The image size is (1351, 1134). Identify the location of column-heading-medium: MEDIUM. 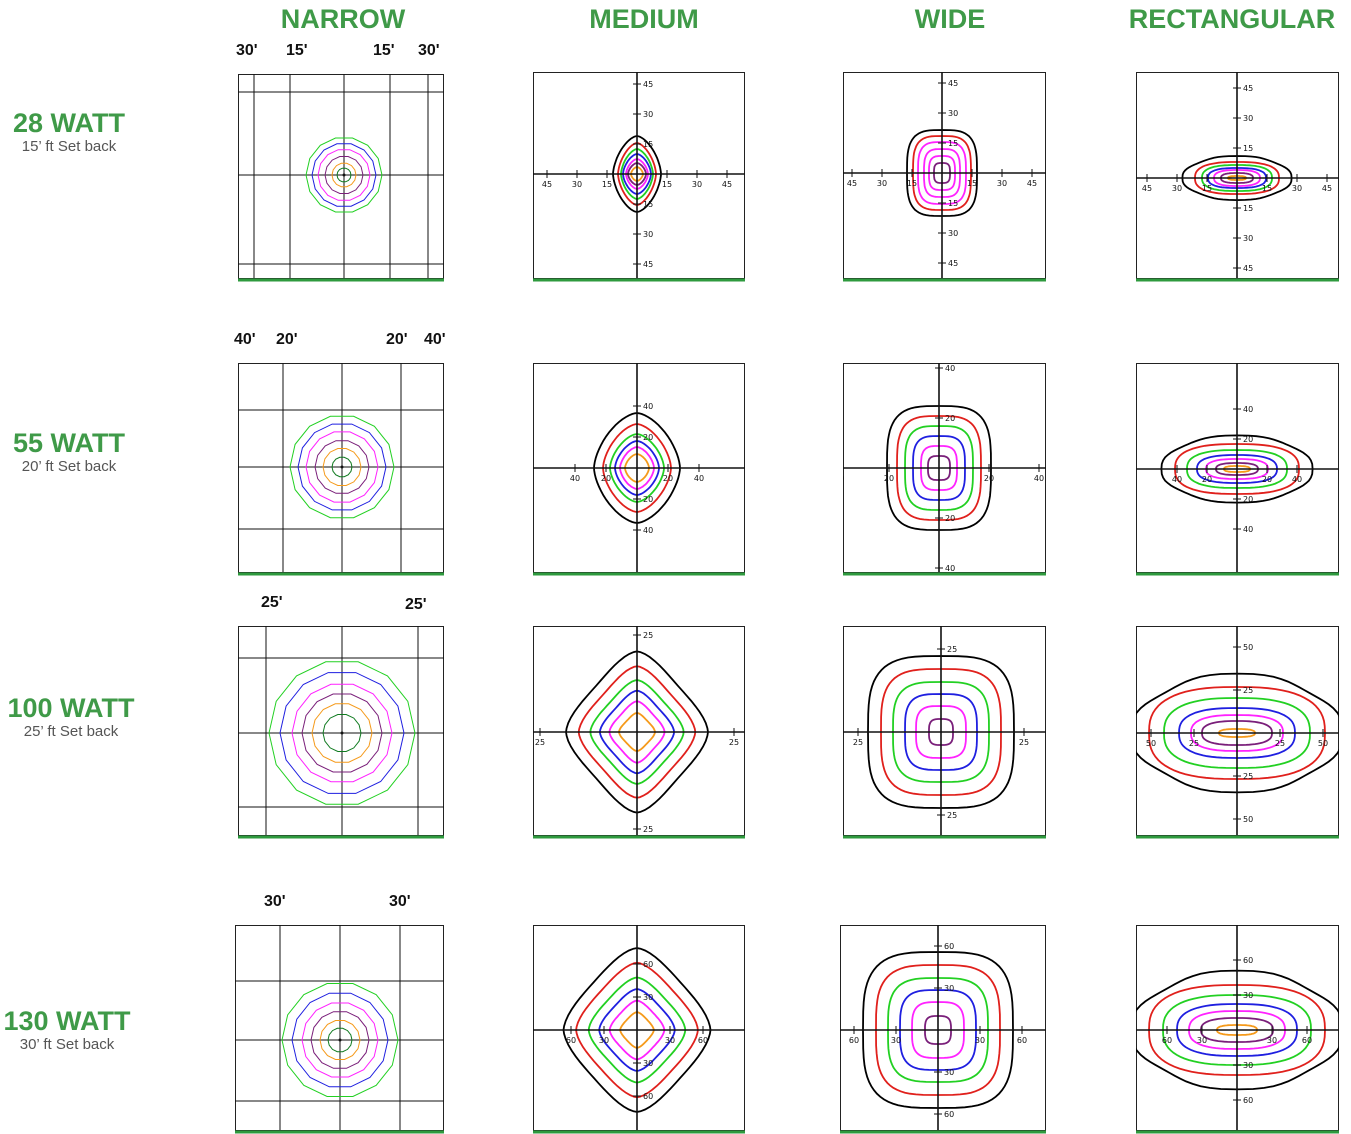
(644, 19).